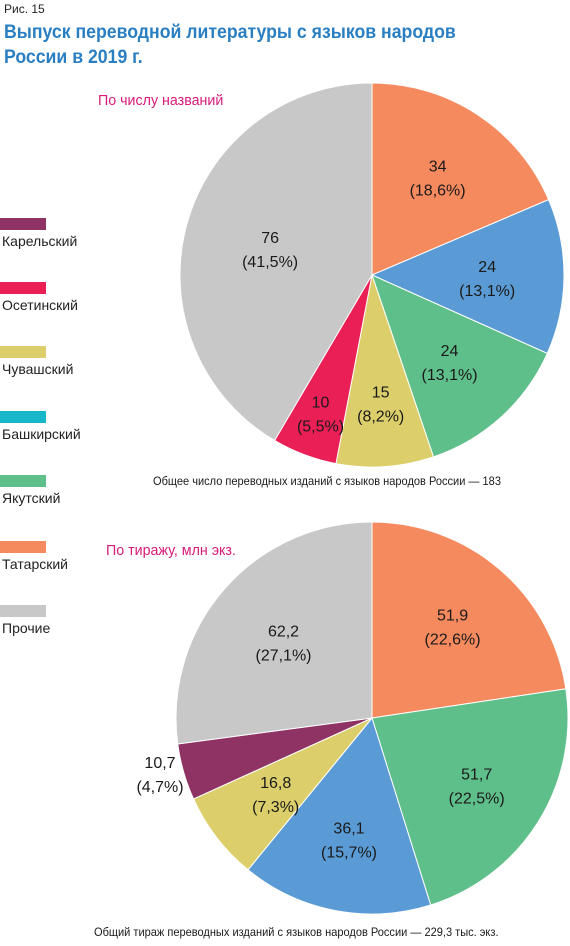  What do you see at coordinates (283, 656) in the screenshot?
I see `slice-percent-label: (27,1%)` at bounding box center [283, 656].